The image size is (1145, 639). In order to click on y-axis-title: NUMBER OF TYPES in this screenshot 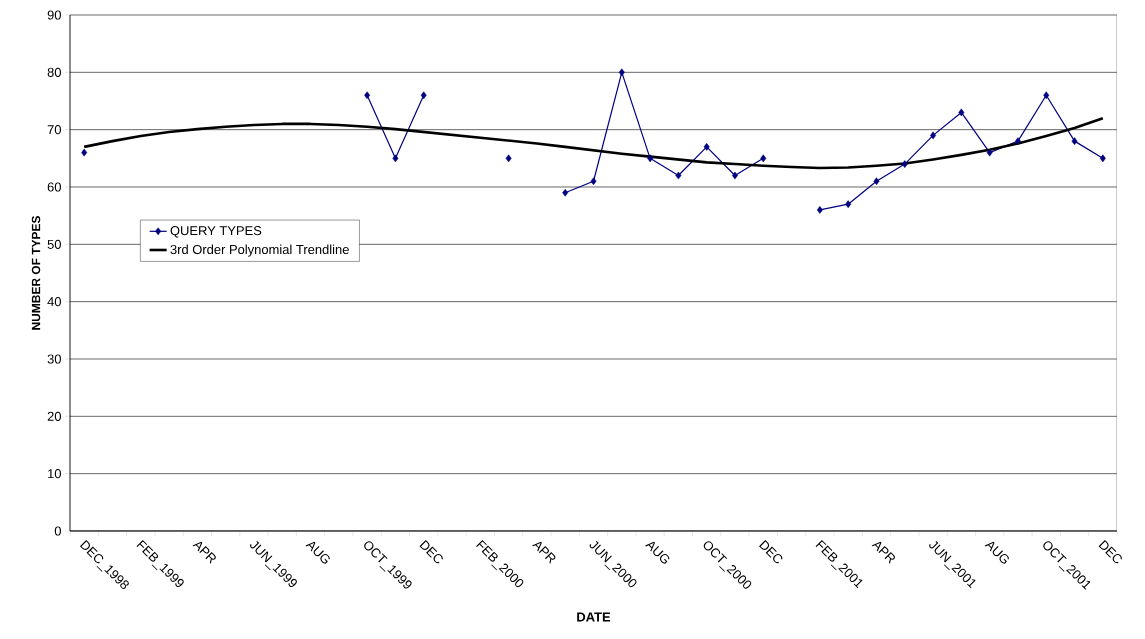, I will do `click(36, 273)`.